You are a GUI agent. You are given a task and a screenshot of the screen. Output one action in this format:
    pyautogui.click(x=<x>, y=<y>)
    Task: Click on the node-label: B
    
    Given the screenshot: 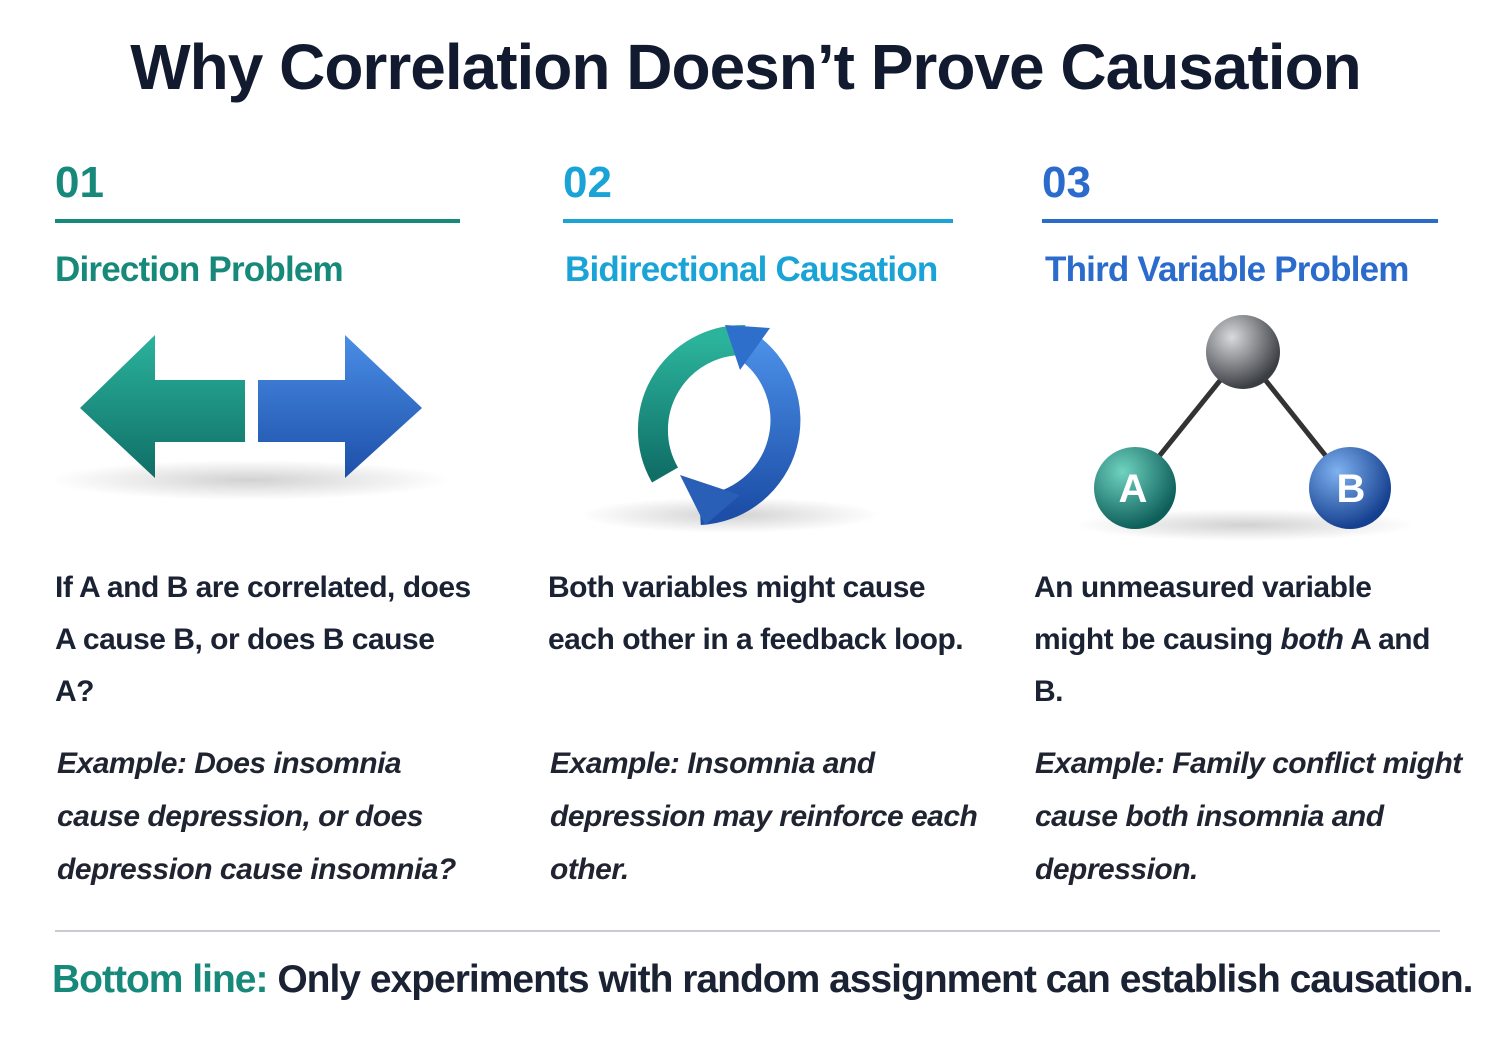 What is the action you would take?
    pyautogui.click(x=1351, y=489)
    